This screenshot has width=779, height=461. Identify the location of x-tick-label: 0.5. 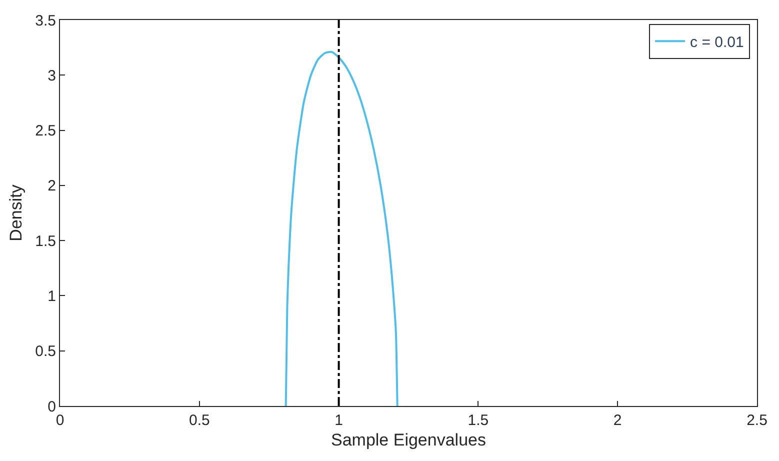
(199, 420).